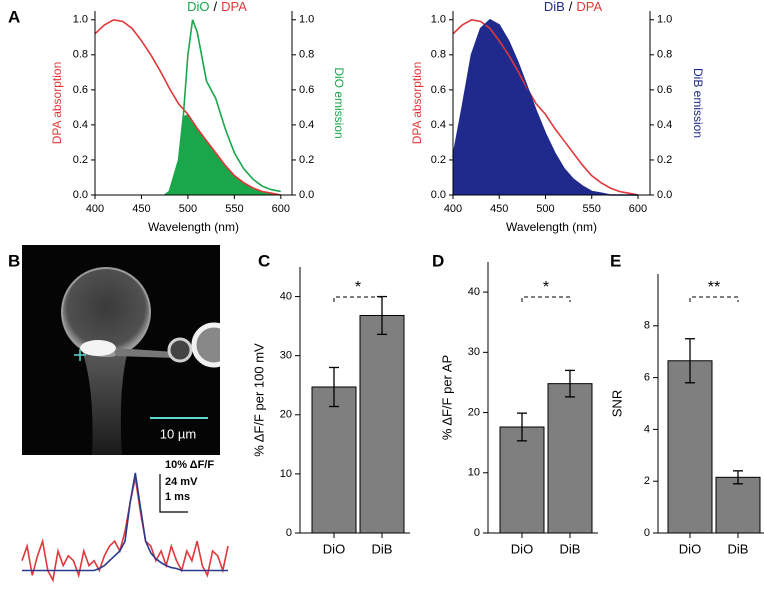  Describe the element at coordinates (173, 493) in the screenshot. I see `scale-bars` at that location.